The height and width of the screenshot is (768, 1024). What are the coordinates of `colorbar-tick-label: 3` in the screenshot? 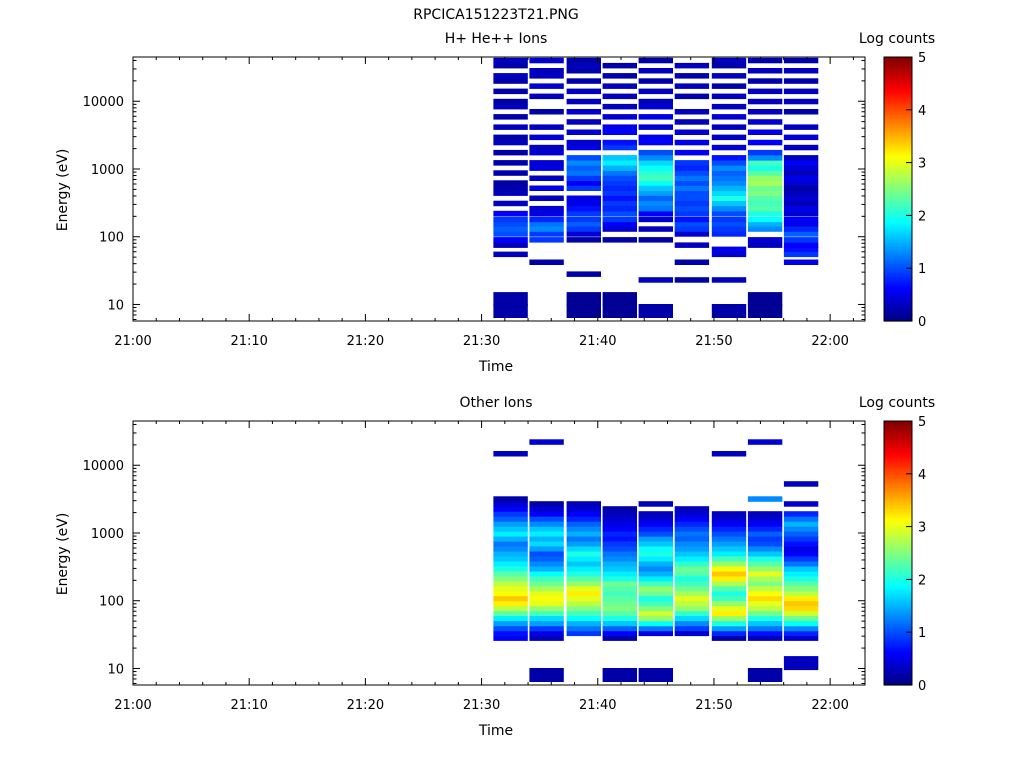 It's located at (922, 164).